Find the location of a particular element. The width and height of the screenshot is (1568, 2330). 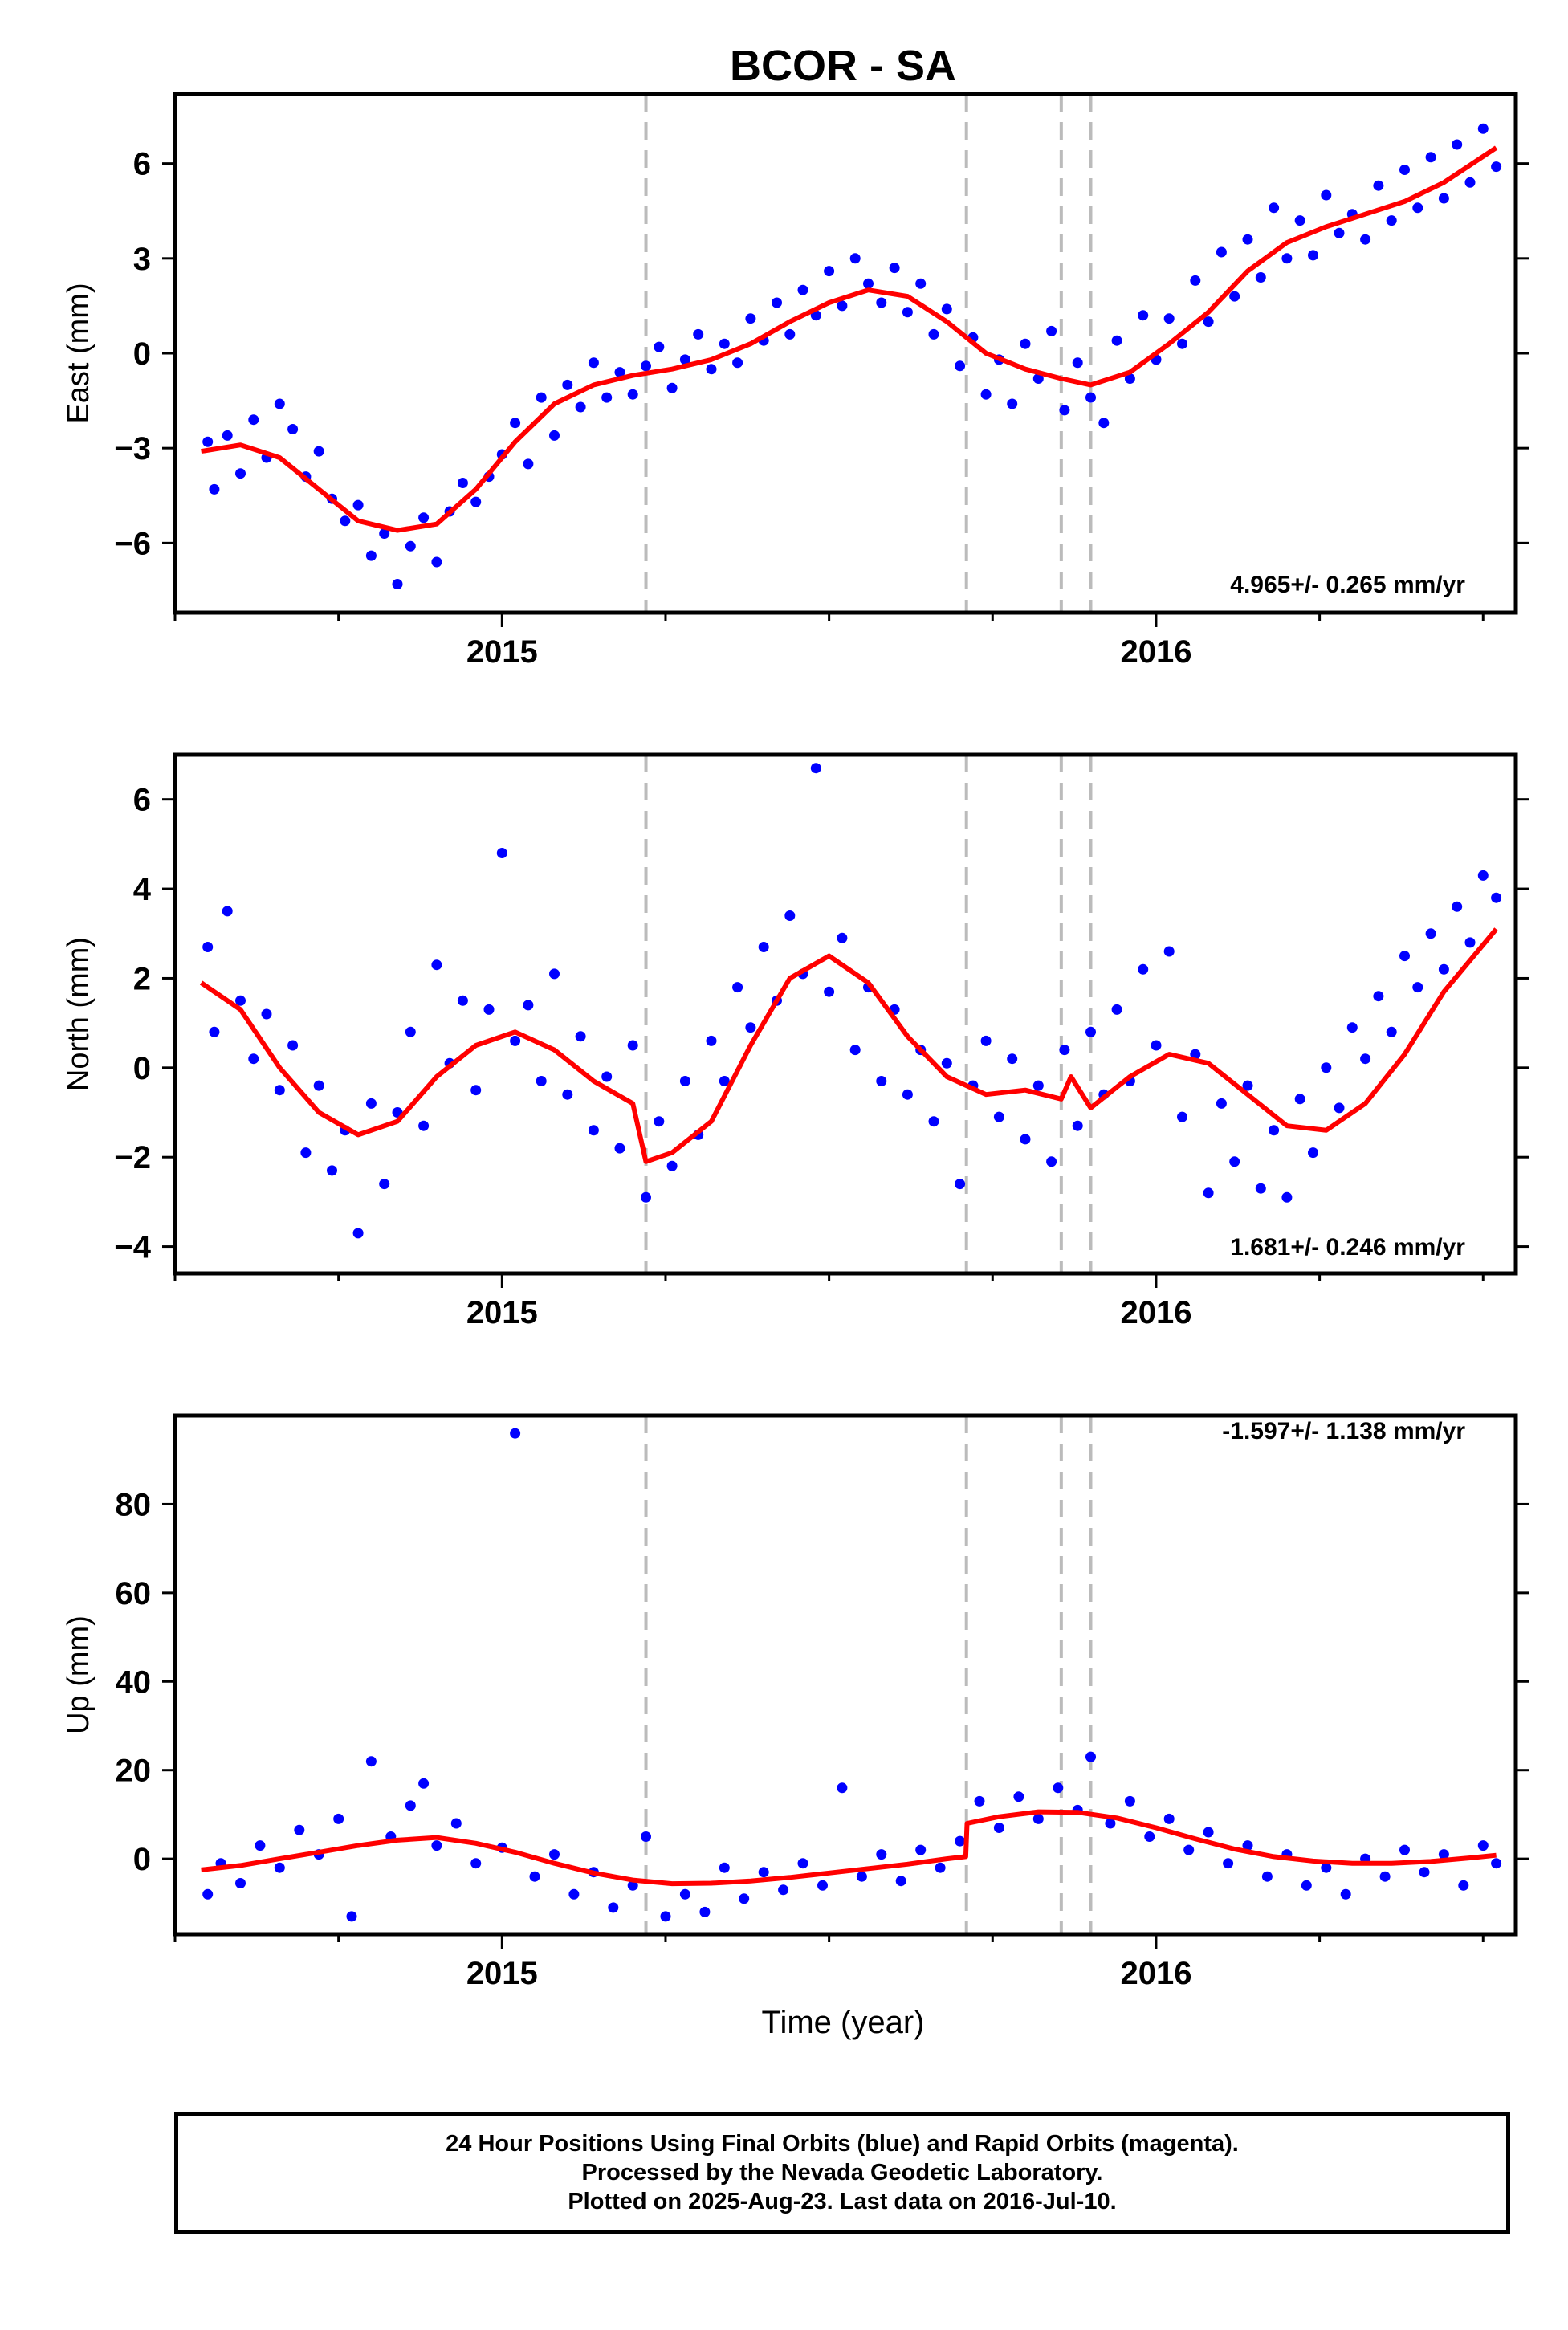

north-y-tick-label-4: 4 is located at coordinates (142, 889).